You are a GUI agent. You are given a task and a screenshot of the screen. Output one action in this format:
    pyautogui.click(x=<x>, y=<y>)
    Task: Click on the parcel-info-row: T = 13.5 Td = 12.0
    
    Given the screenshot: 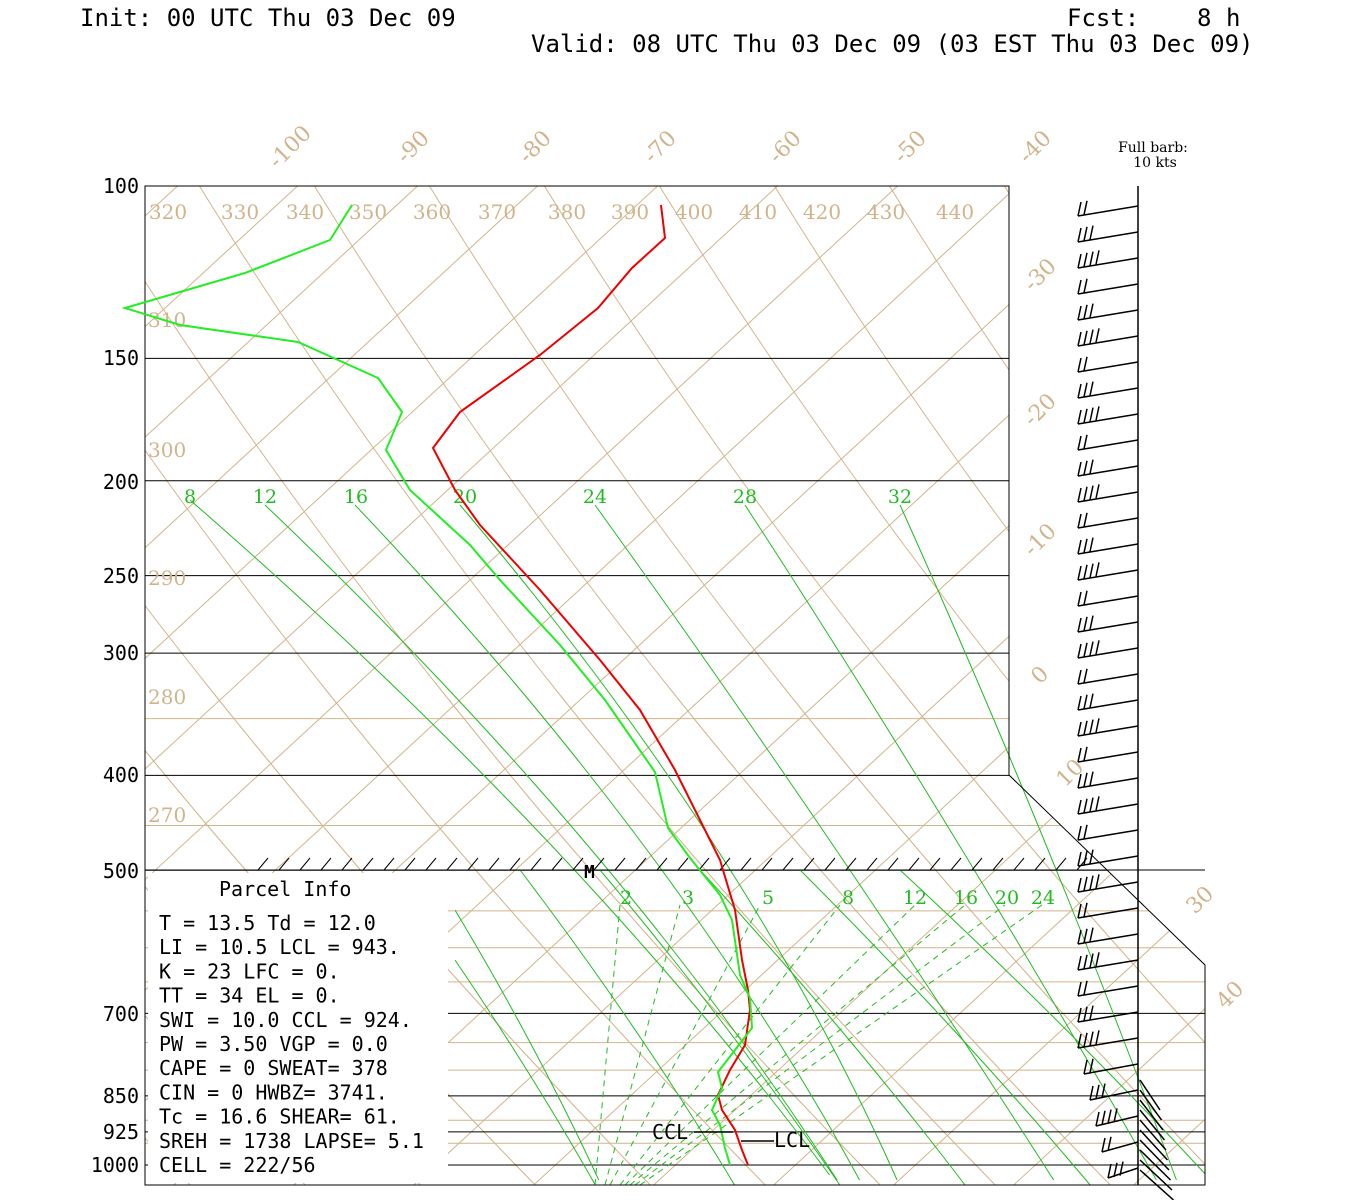 What is the action you would take?
    pyautogui.click(x=267, y=923)
    